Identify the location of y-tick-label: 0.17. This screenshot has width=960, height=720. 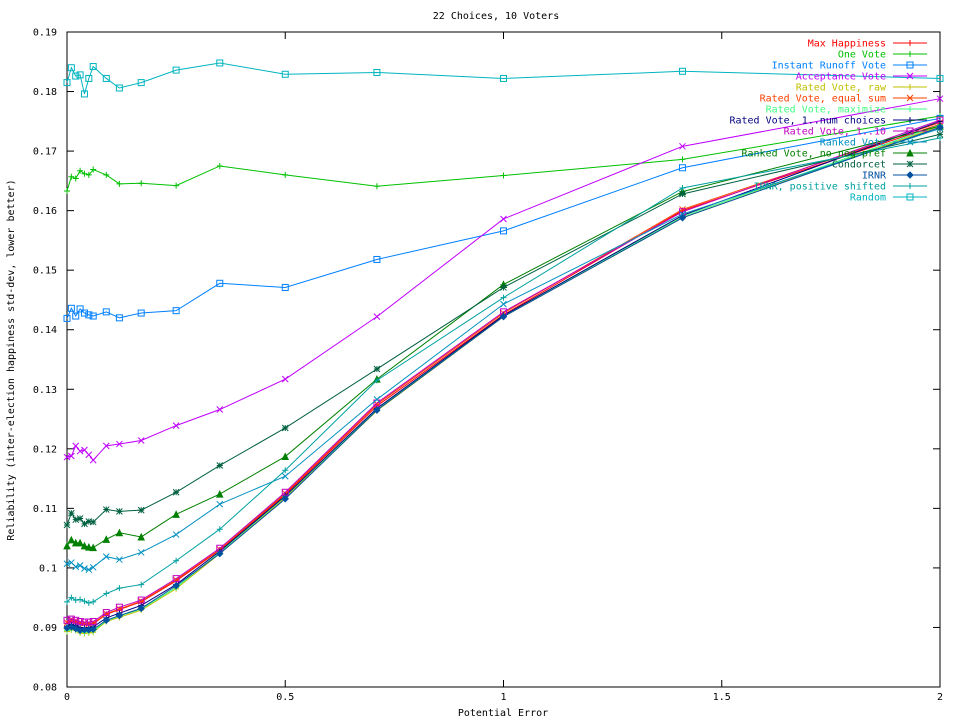
(45, 152).